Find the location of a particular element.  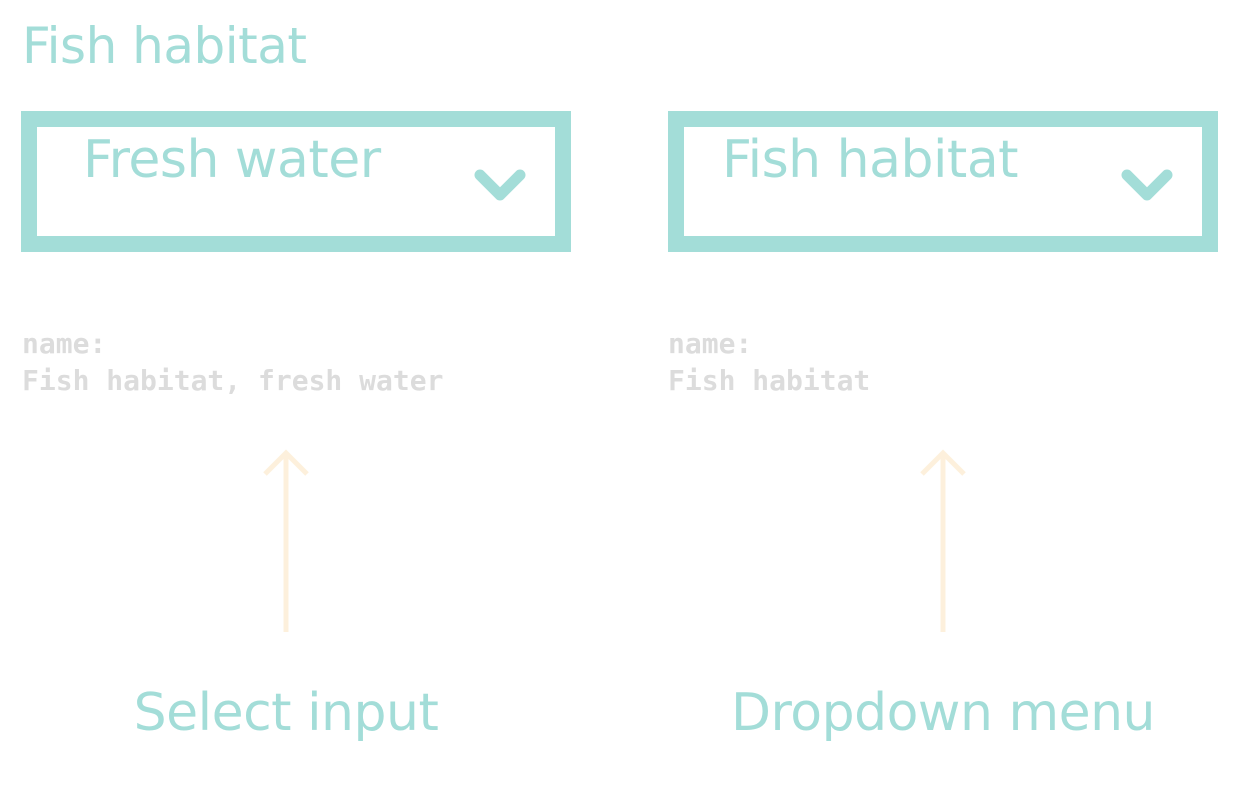

code-value: Fish habitat, fresh water is located at coordinates (233, 380).